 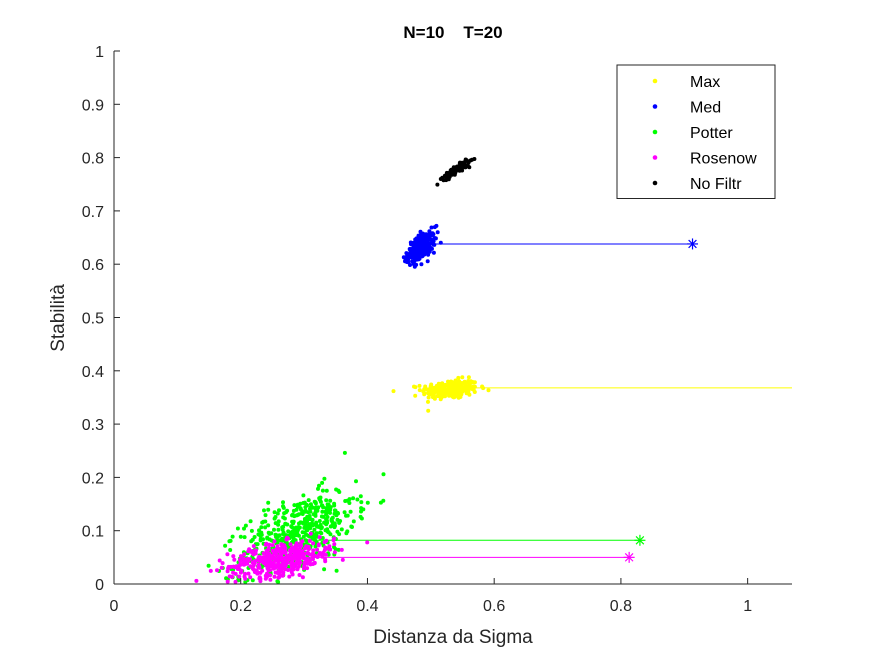 I want to click on series-max, so click(x=591, y=394).